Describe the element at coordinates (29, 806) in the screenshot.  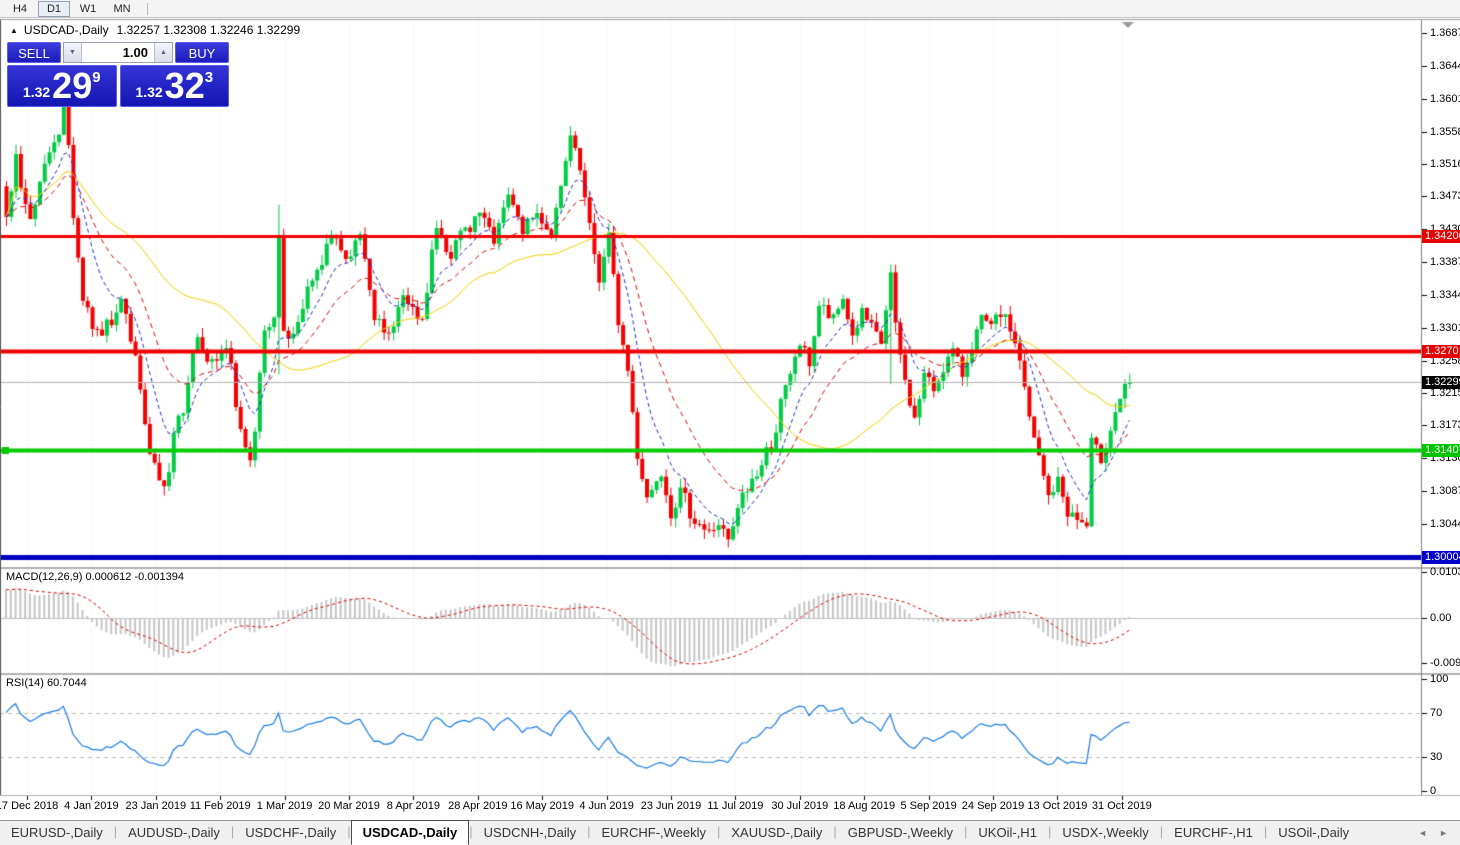
I see `date-tick-label: 17 Dec 2018` at that location.